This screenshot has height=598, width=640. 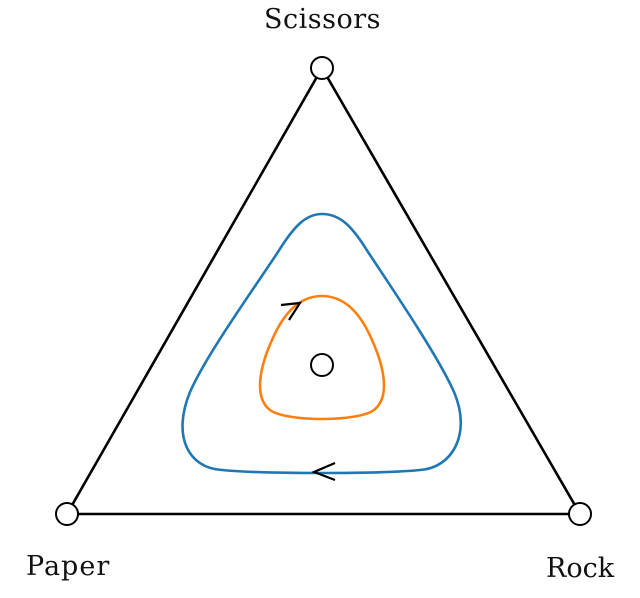 I want to click on vertex-label-scissors: Scissors, so click(x=322, y=19).